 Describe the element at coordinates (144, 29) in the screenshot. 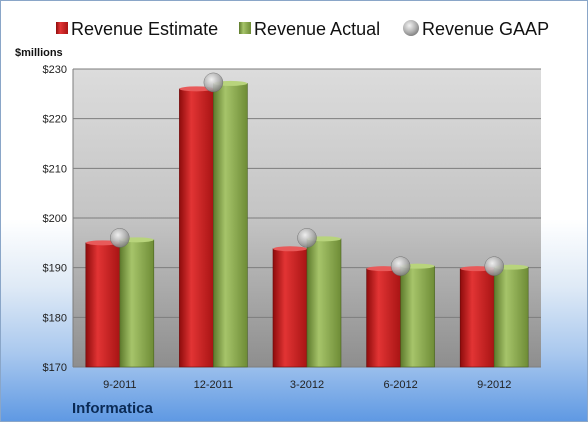

I see `legend-label-estimate: Revenue Estimate` at that location.